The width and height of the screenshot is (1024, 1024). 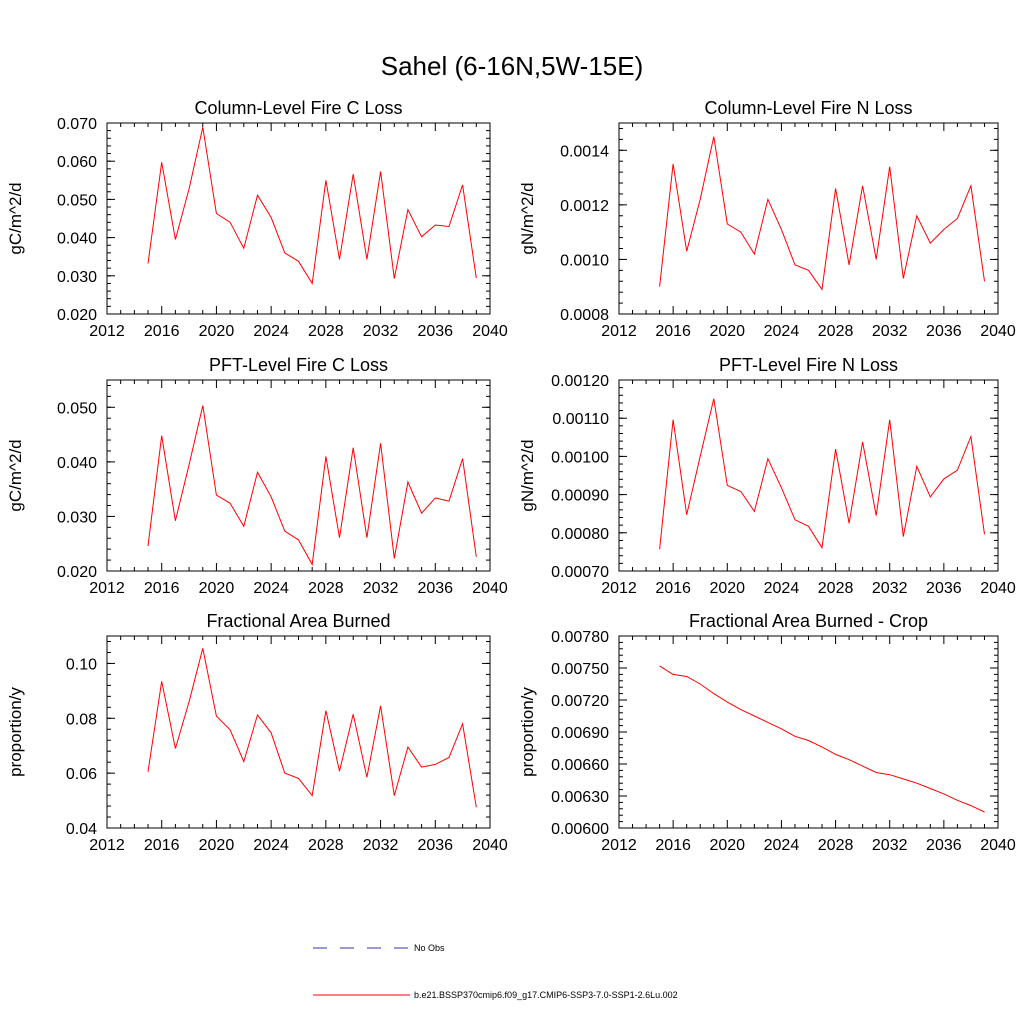 I want to click on y-tick-label: 0.00720, so click(x=580, y=701).